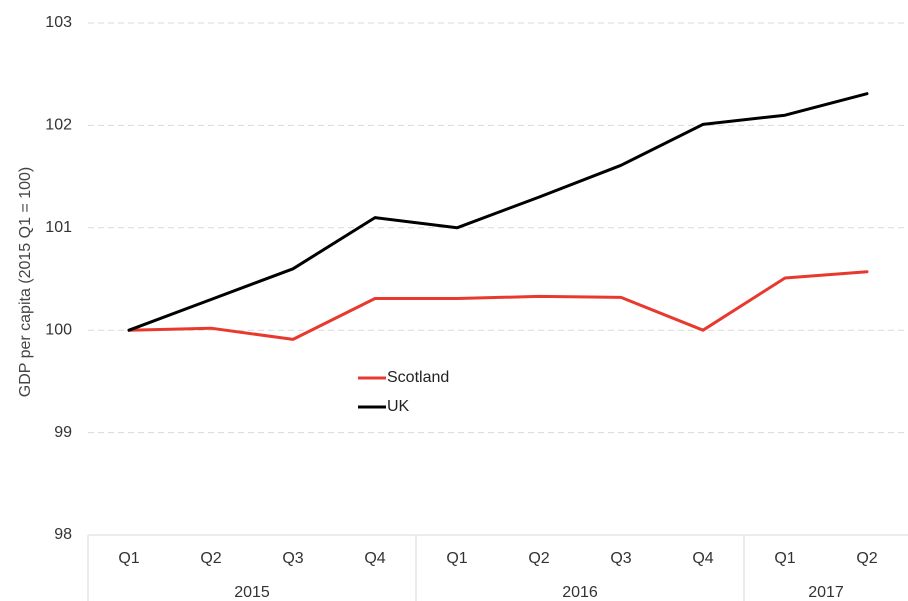 The width and height of the screenshot is (908, 601). I want to click on y-tick-label: 100, so click(58, 329).